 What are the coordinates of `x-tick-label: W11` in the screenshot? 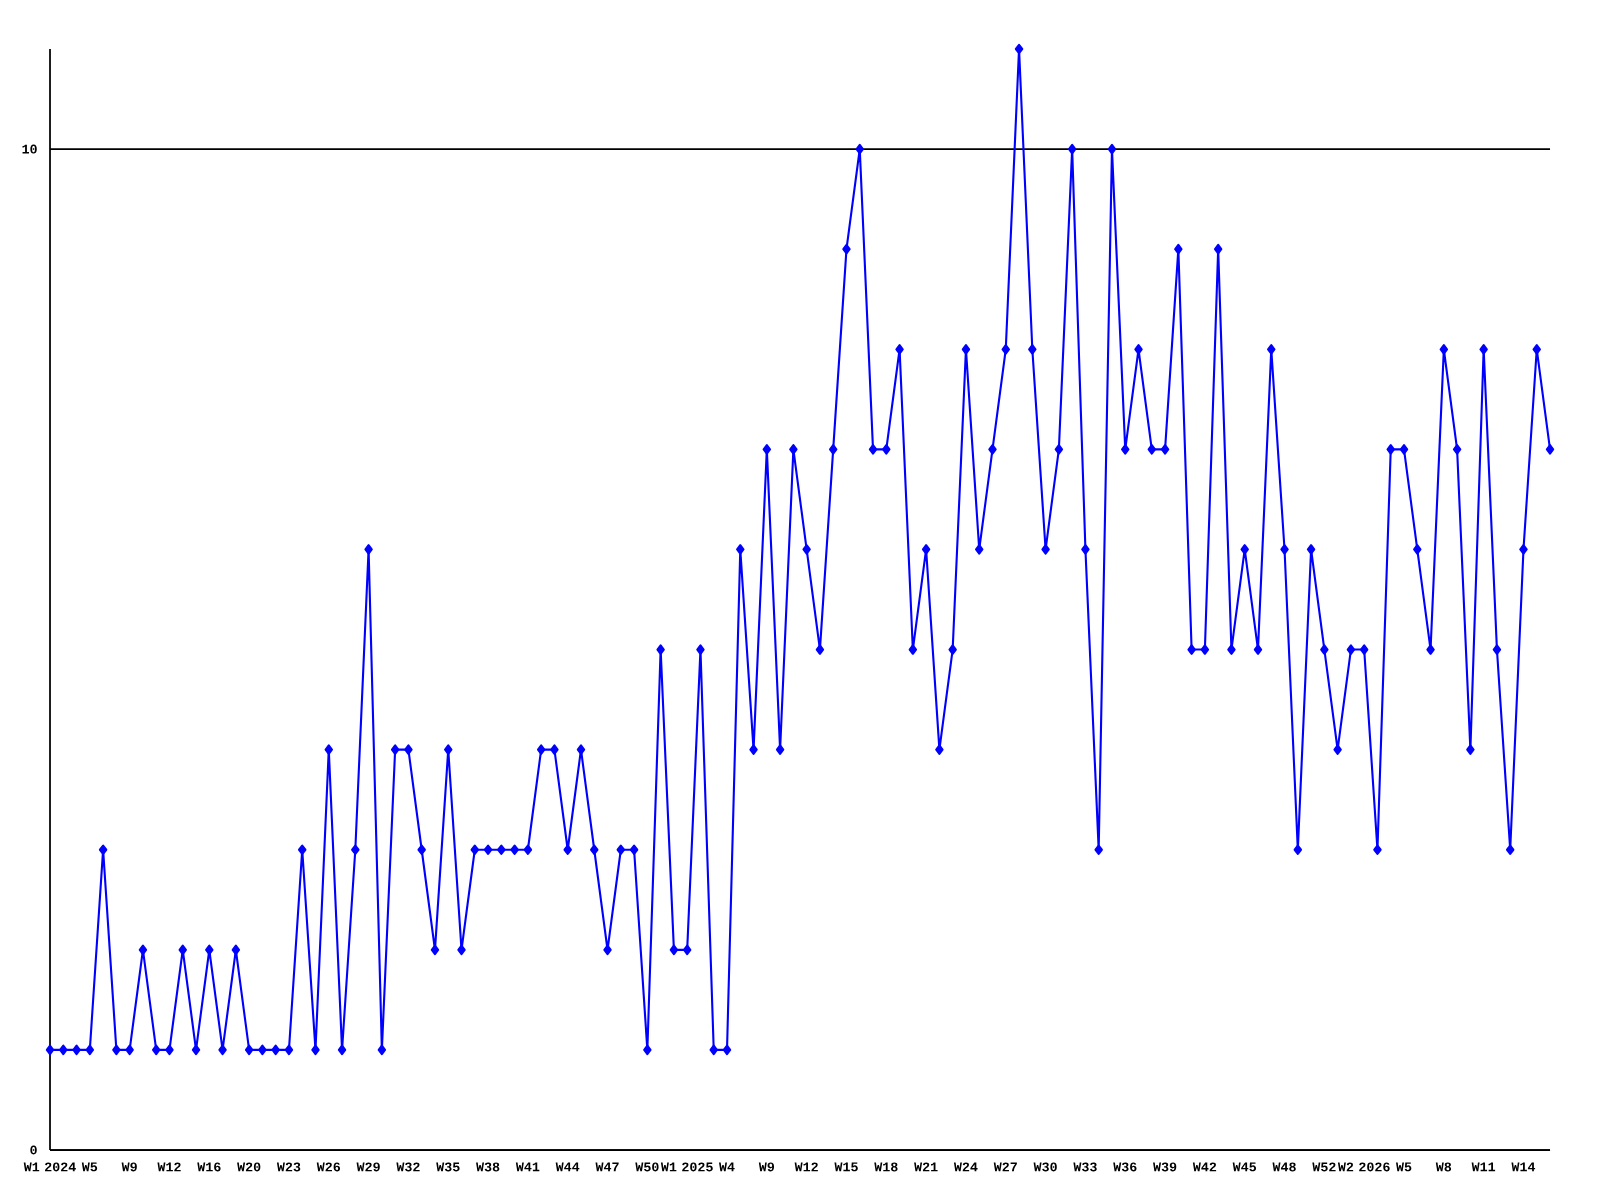 It's located at (1483, 1167).